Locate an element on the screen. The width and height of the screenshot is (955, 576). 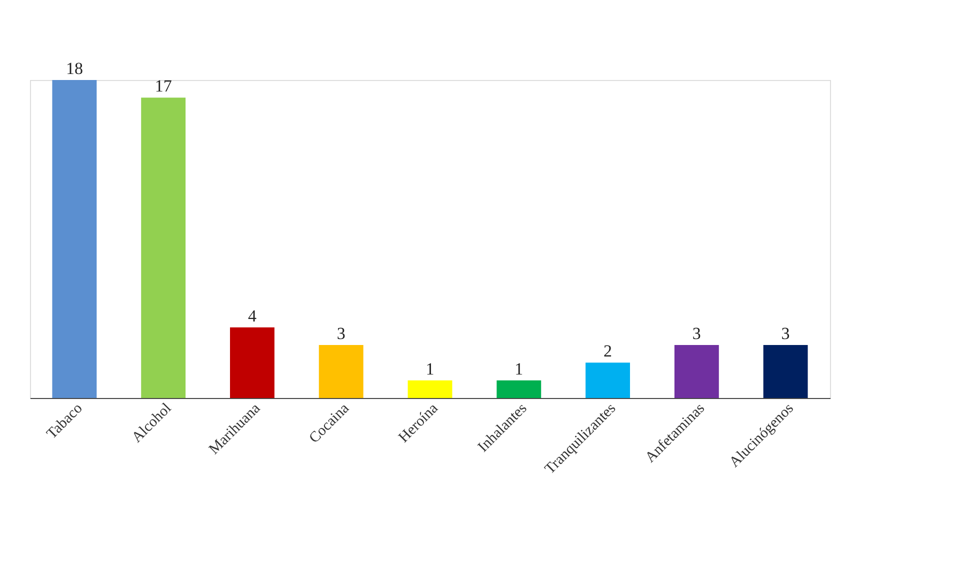
data-label: 18 is located at coordinates (74, 68).